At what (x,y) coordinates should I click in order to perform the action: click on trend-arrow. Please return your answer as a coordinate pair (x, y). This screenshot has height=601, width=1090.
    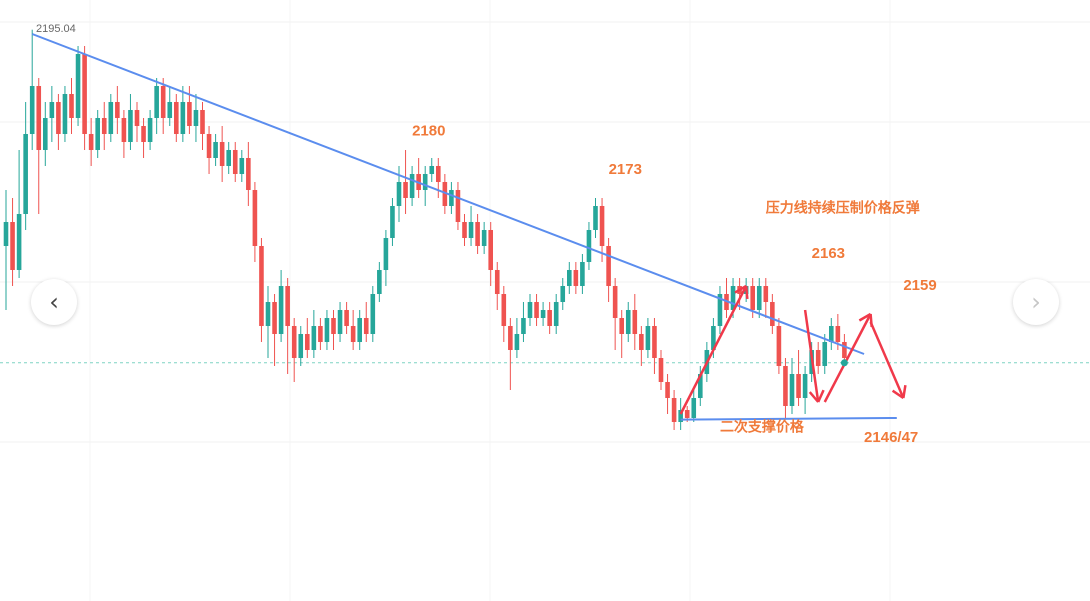
    Looking at the image, I should click on (887, 360).